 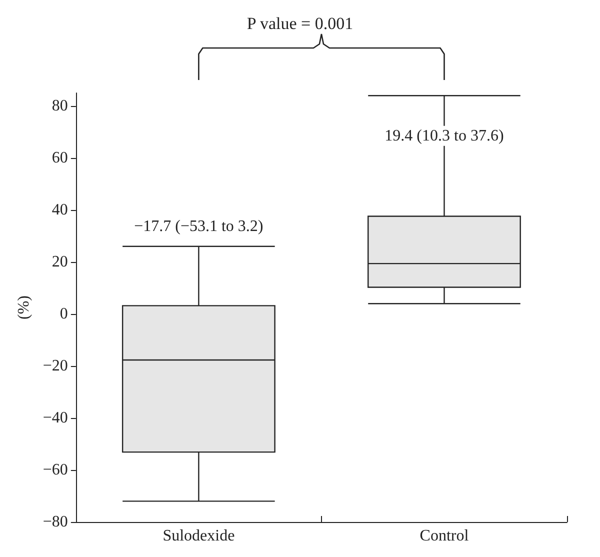 I want to click on y-axis-title: (%), so click(x=24, y=308).